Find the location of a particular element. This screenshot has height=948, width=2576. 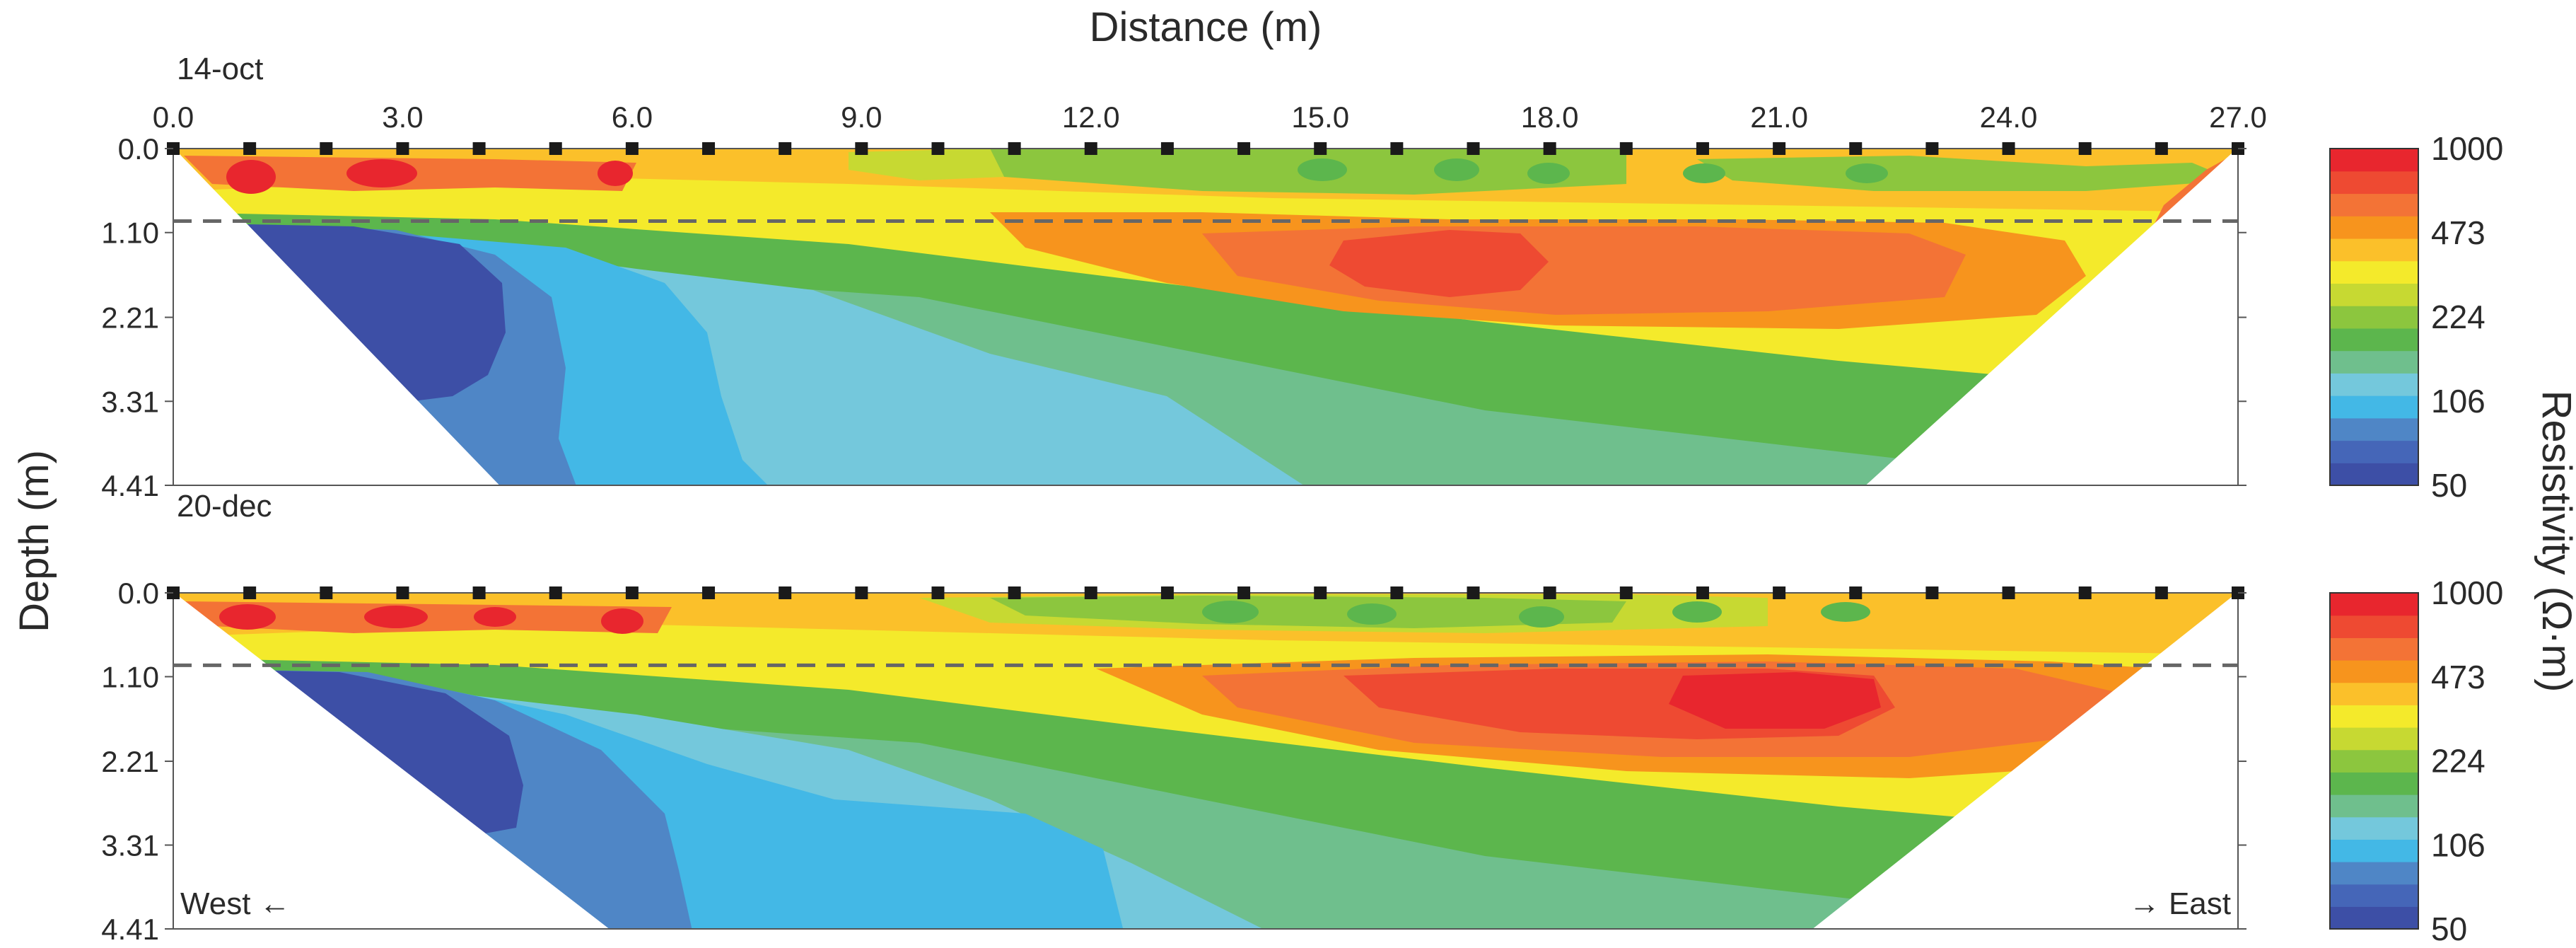

panel-label: 20-dec is located at coordinates (225, 506).